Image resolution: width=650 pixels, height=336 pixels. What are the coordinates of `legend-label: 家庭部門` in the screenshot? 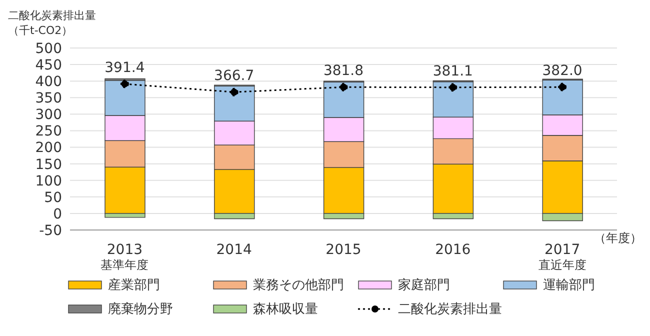 It's located at (424, 285).